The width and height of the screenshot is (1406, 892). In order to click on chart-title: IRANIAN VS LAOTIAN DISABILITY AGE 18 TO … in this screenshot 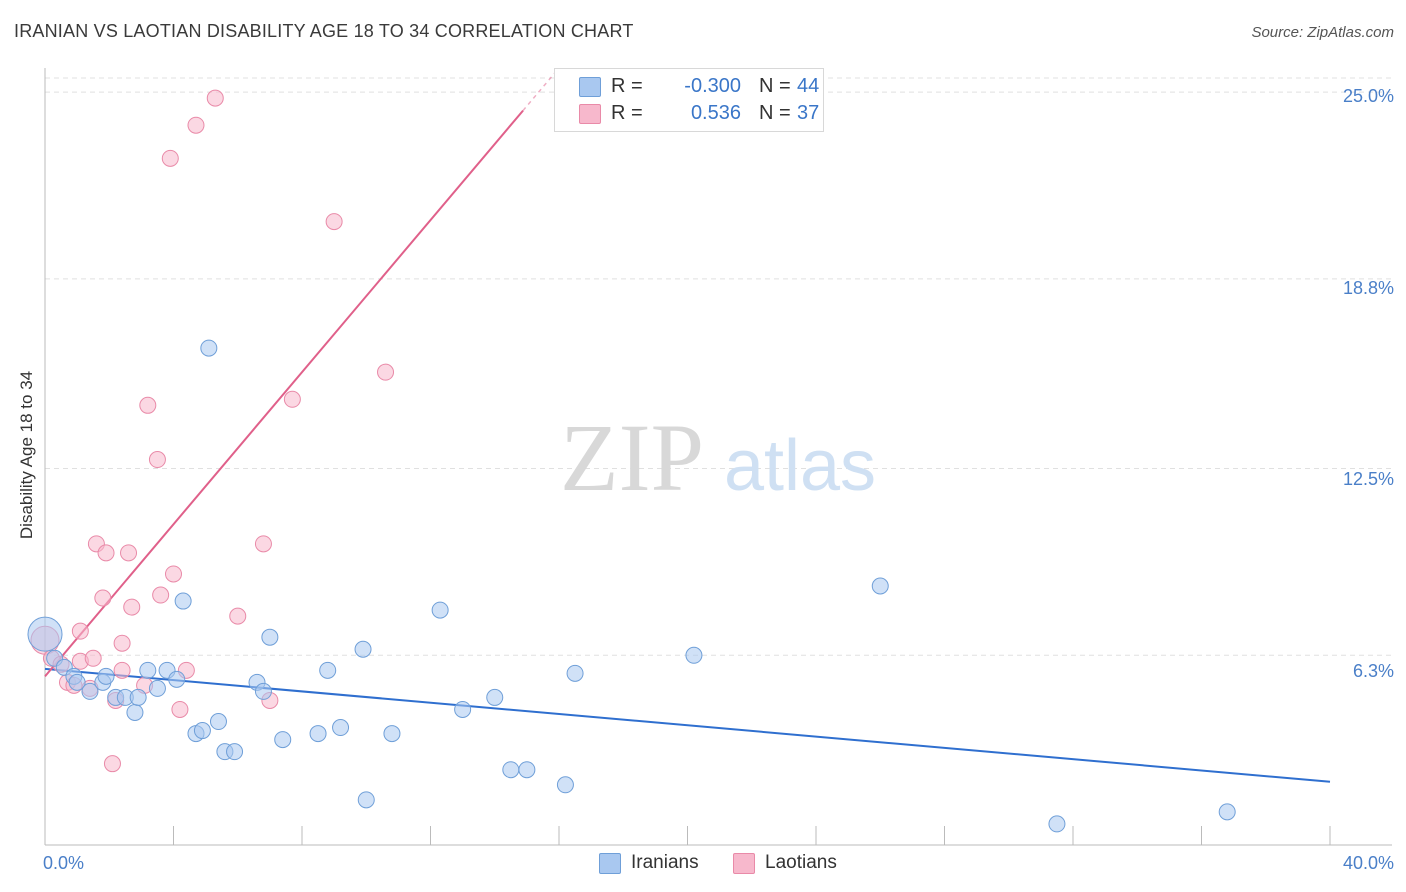, I will do `click(324, 31)`.